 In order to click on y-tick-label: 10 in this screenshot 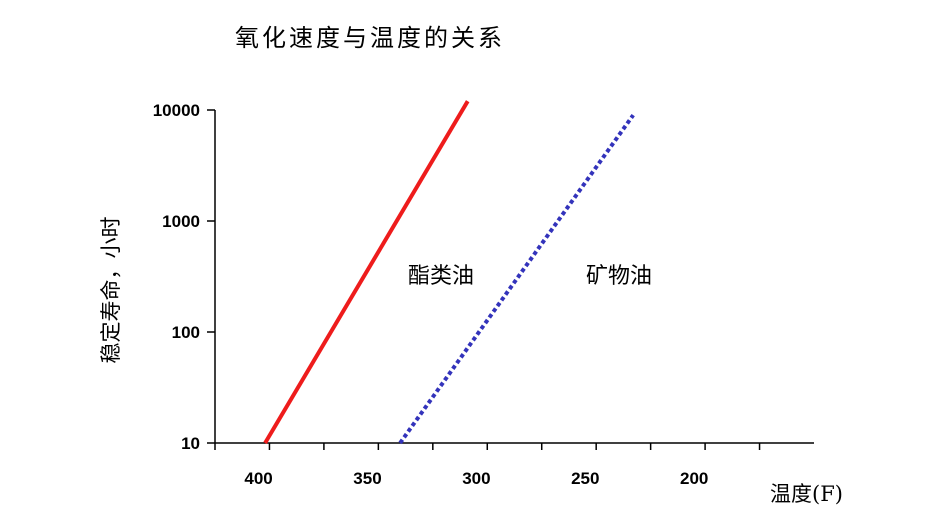, I will do `click(190, 443)`.